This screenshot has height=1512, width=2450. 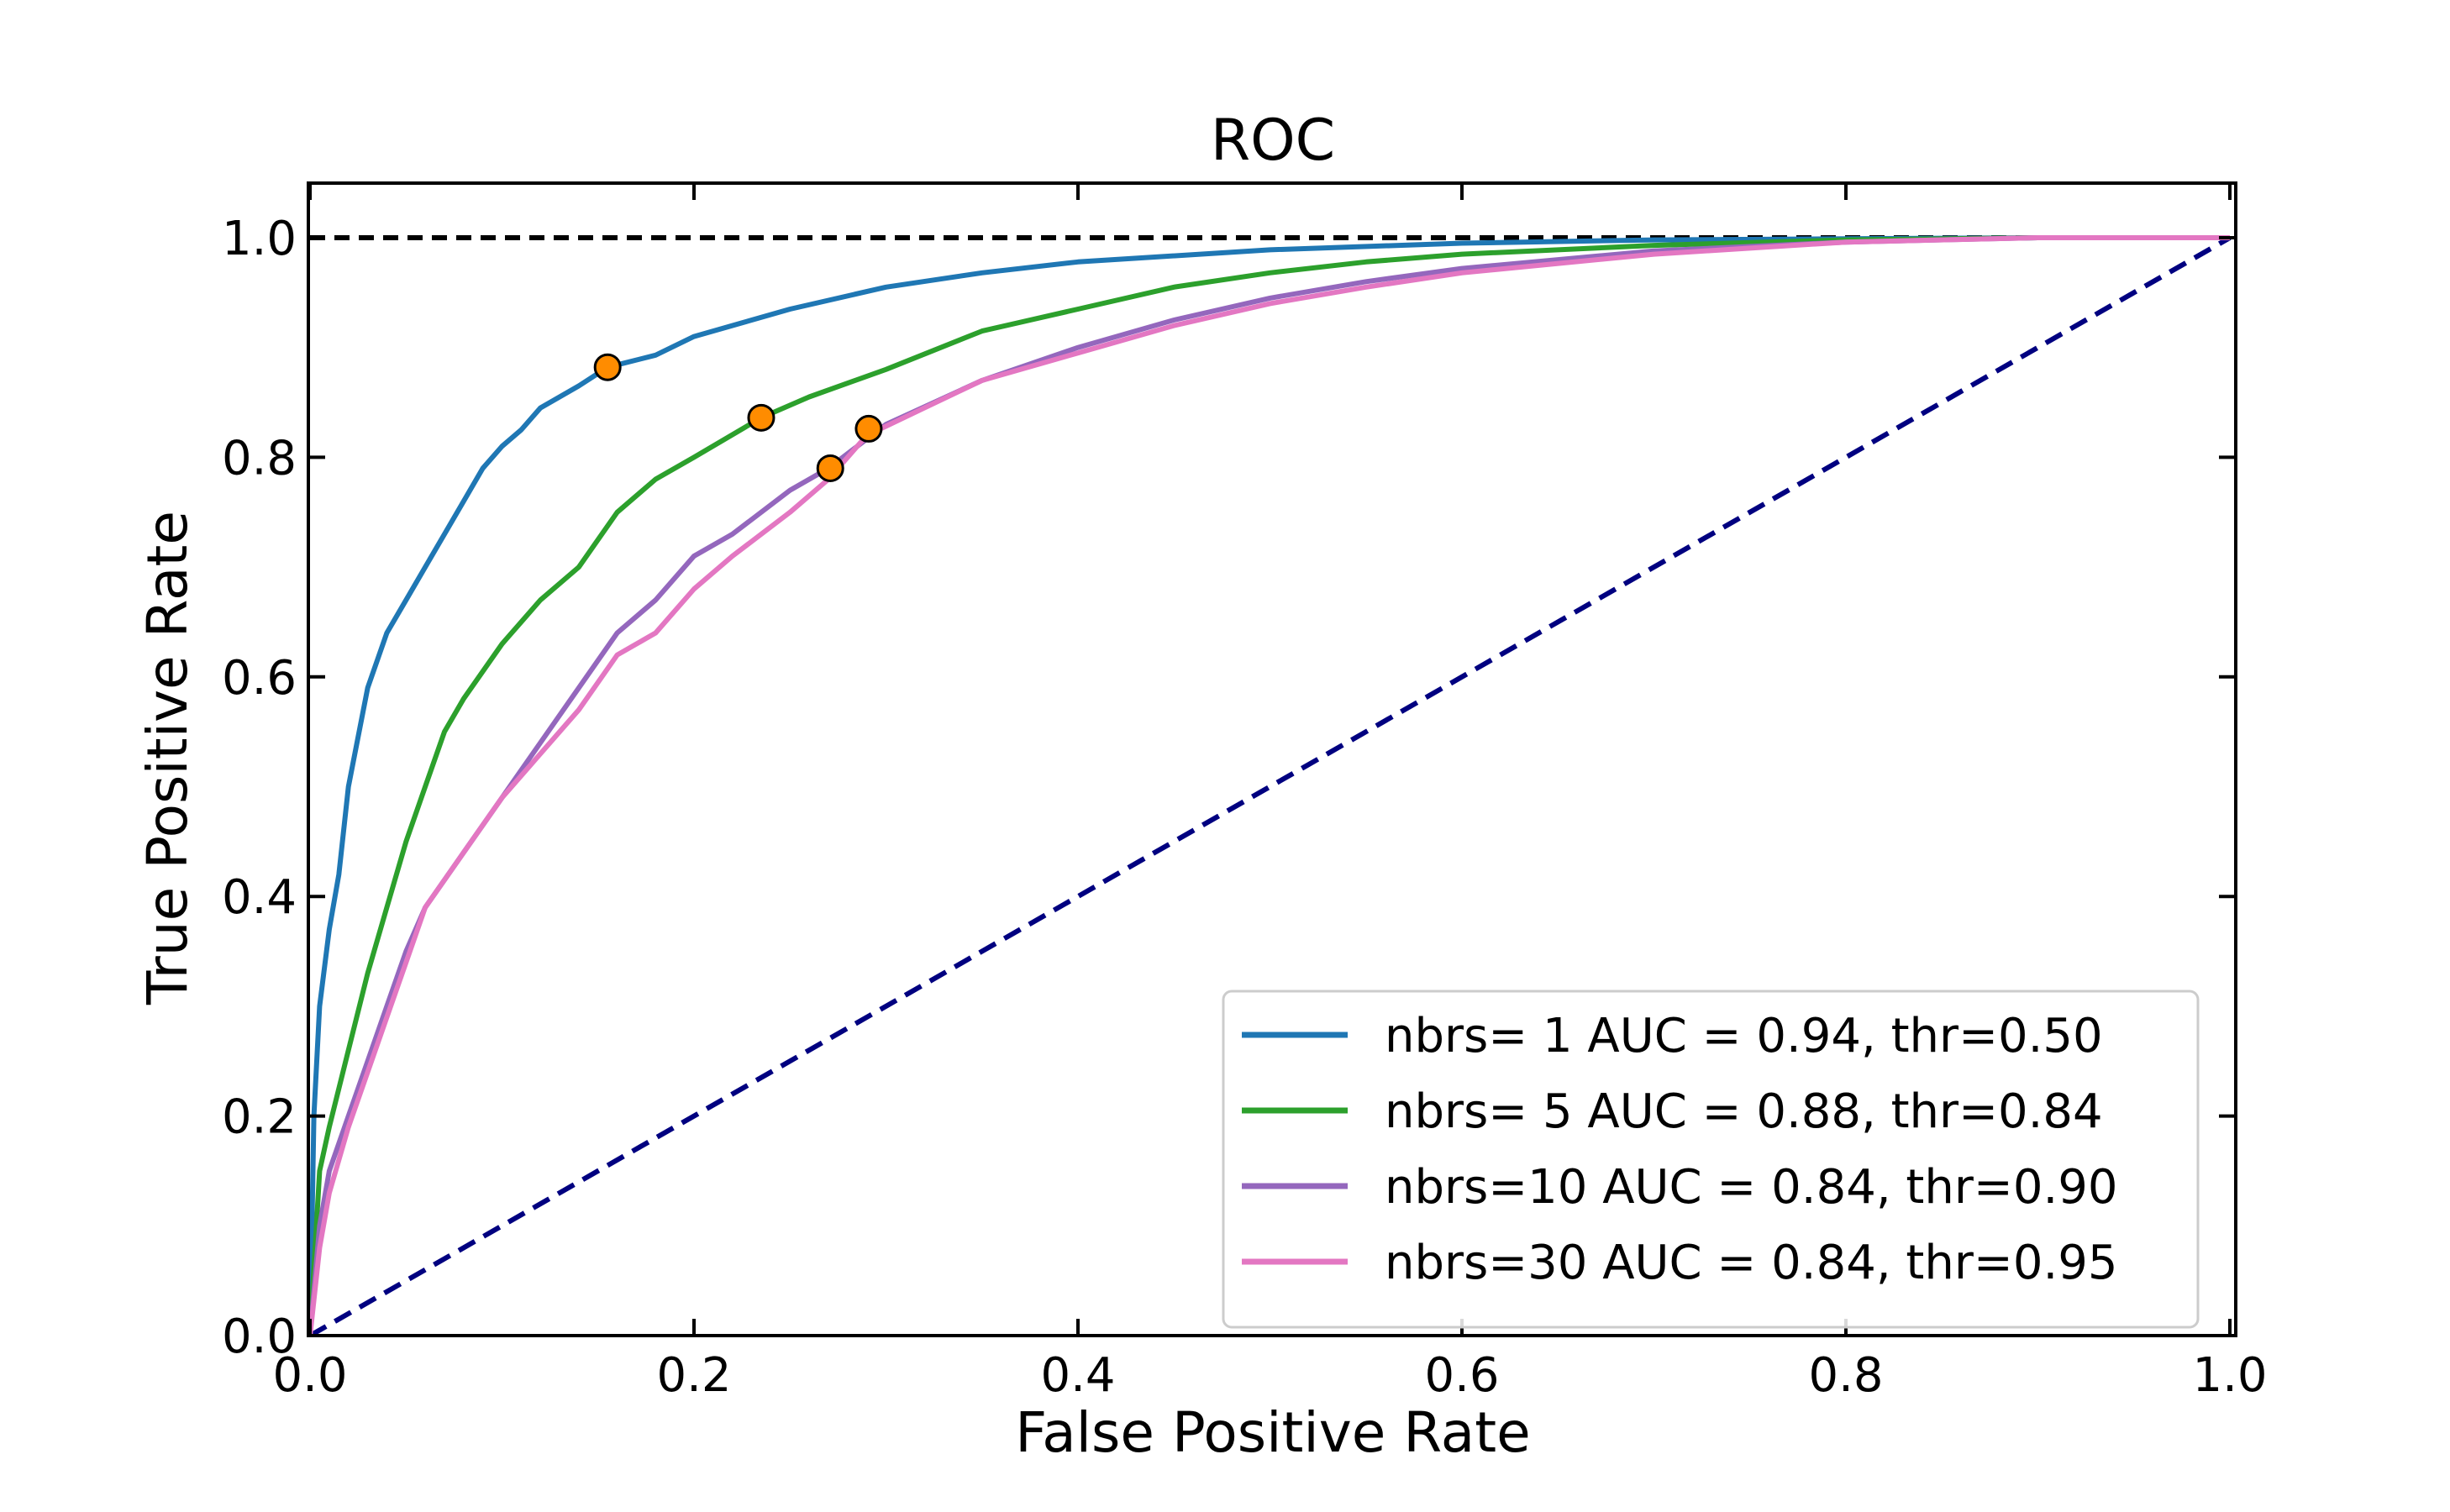 What do you see at coordinates (168, 758) in the screenshot?
I see `y-axis-label: True Positive Rate` at bounding box center [168, 758].